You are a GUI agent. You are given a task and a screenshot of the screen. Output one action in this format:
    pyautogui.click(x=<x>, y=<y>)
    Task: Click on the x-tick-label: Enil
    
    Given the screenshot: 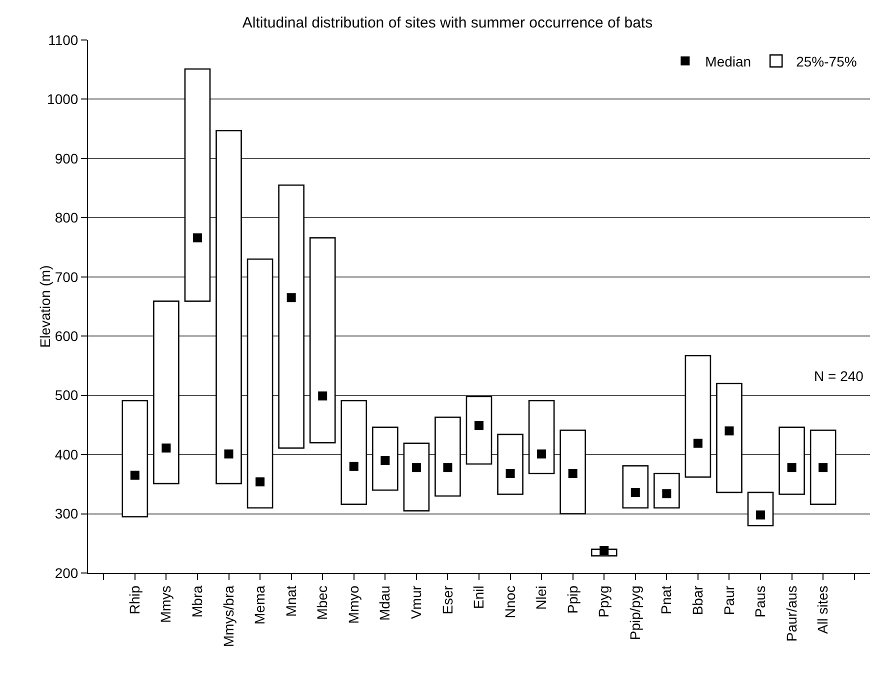 What is the action you would take?
    pyautogui.click(x=478, y=597)
    